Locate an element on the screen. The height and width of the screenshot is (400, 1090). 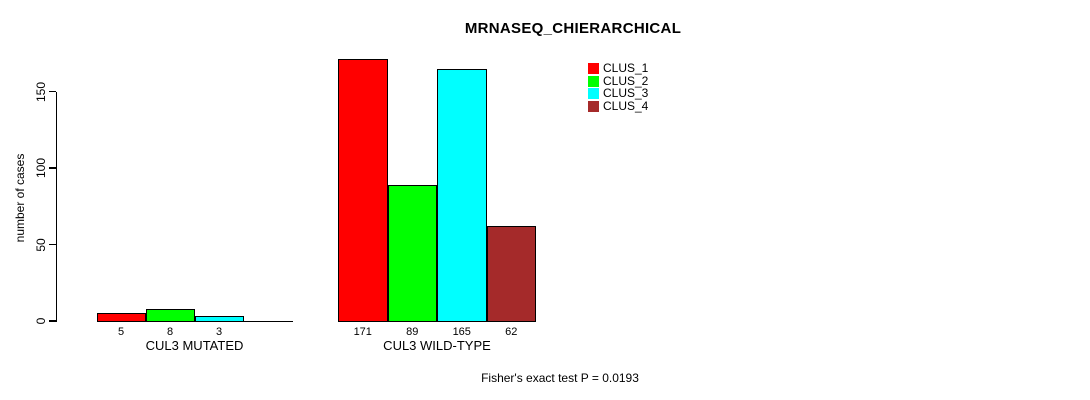
y-tick-label: 0 is located at coordinates (41, 321).